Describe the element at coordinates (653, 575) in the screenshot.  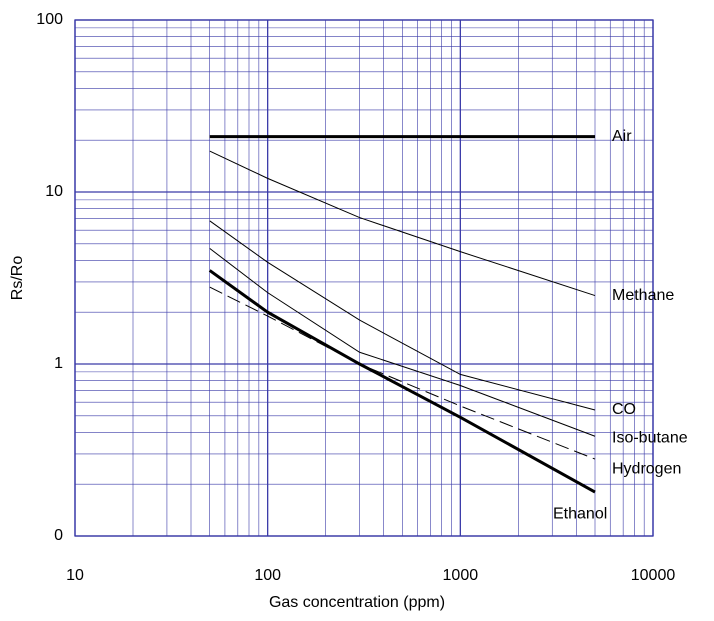
I see `x-tick-label: 10000` at that location.